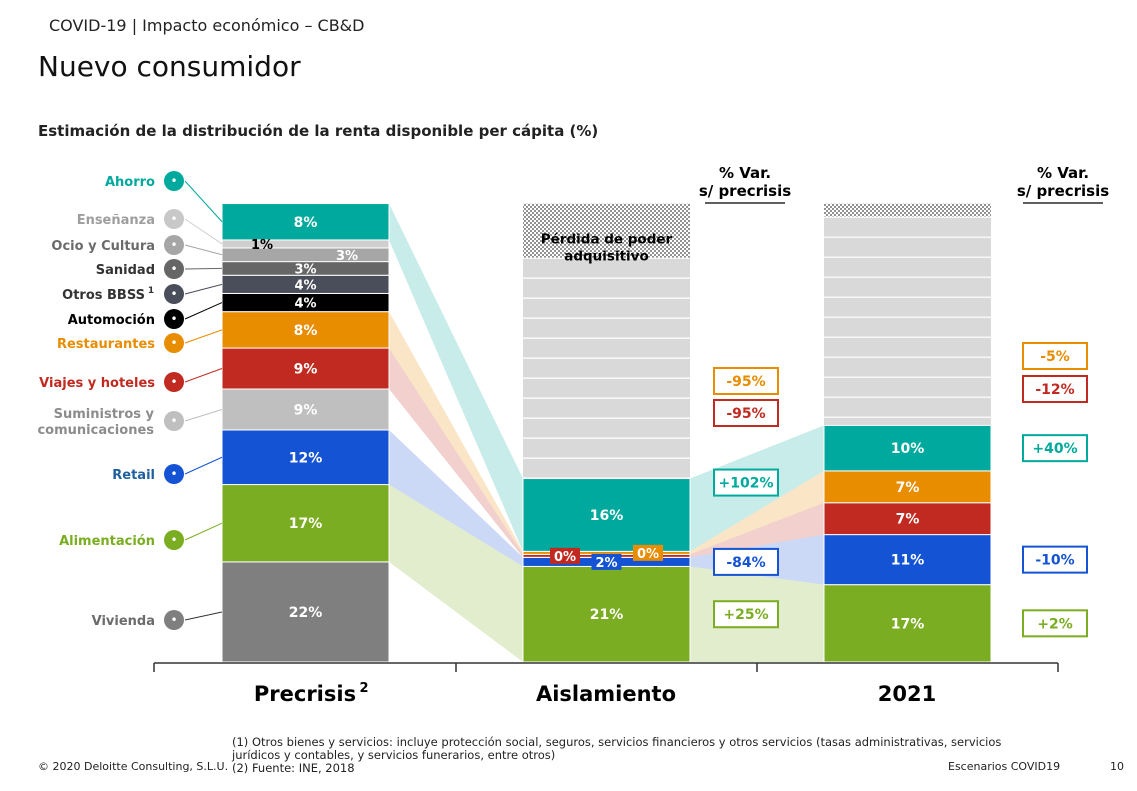 This screenshot has height=791, width=1137. I want to click on leader-line-viajes-y-hoteles, so click(203, 375).